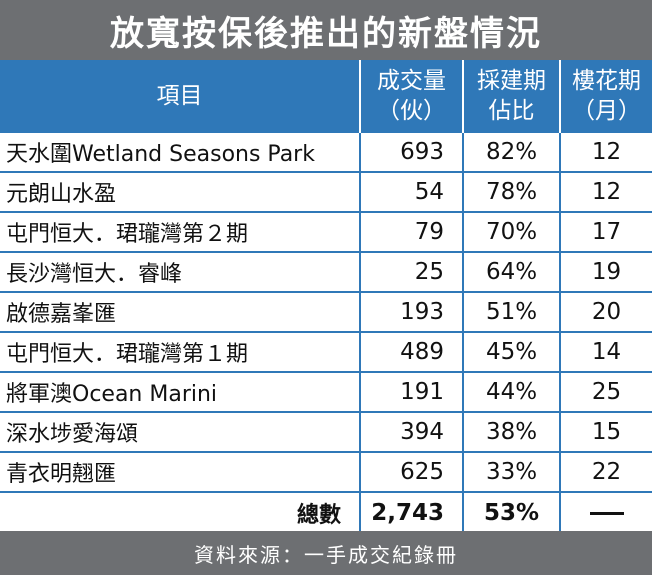  Describe the element at coordinates (411, 231) in the screenshot. I see `cell-units: 79` at that location.